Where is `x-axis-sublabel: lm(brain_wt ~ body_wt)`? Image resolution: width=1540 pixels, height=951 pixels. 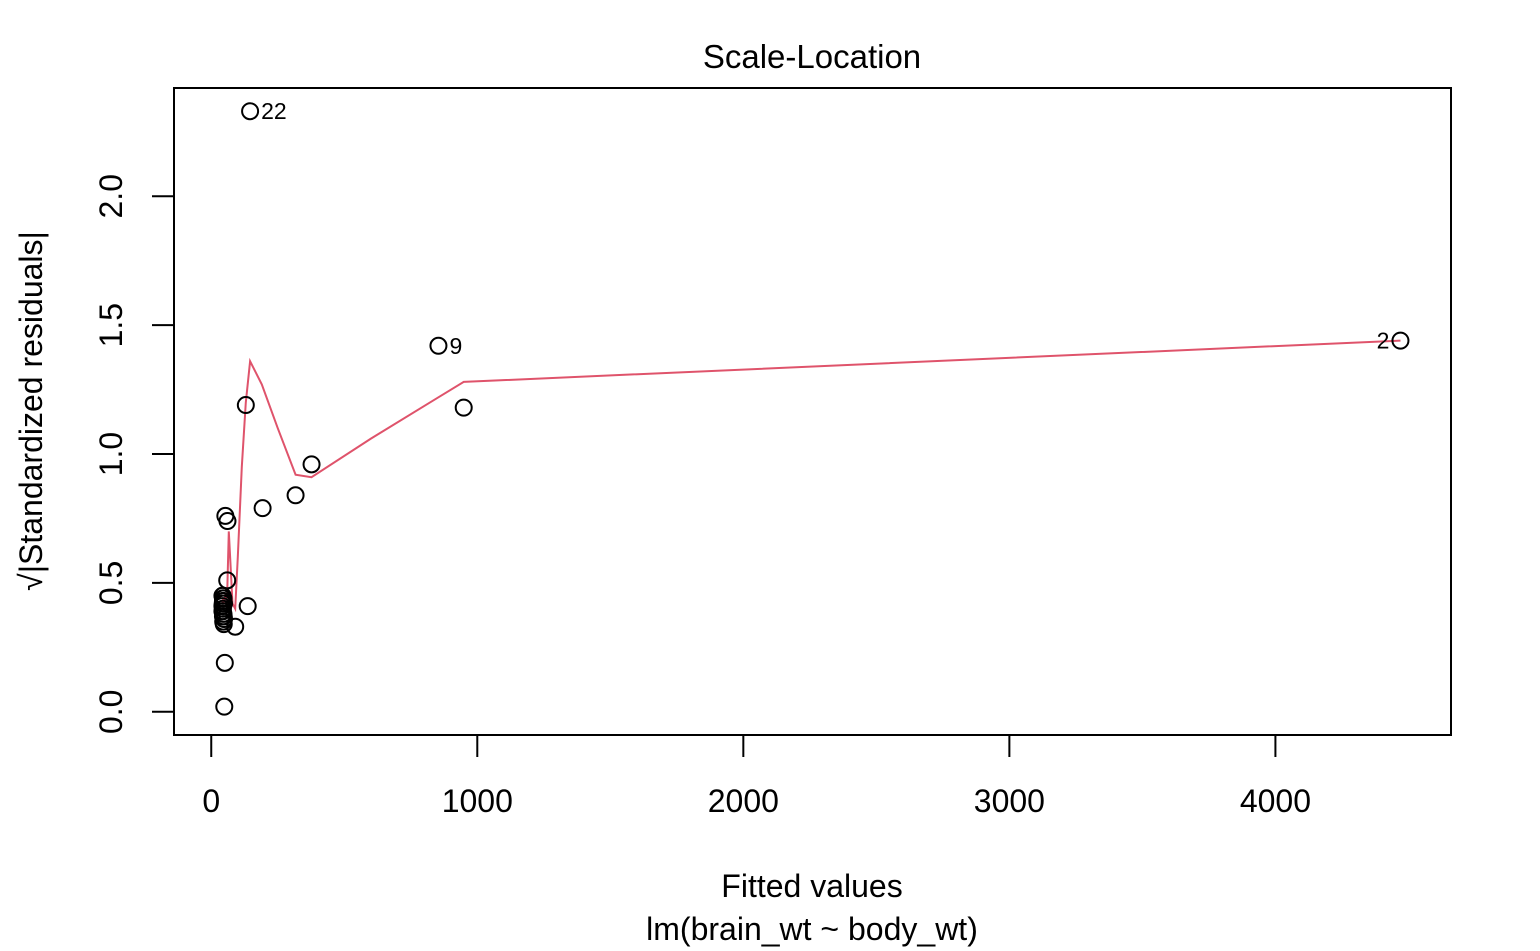
x-axis-sublabel: lm(brain_wt ~ body_wt) is located at coordinates (812, 929).